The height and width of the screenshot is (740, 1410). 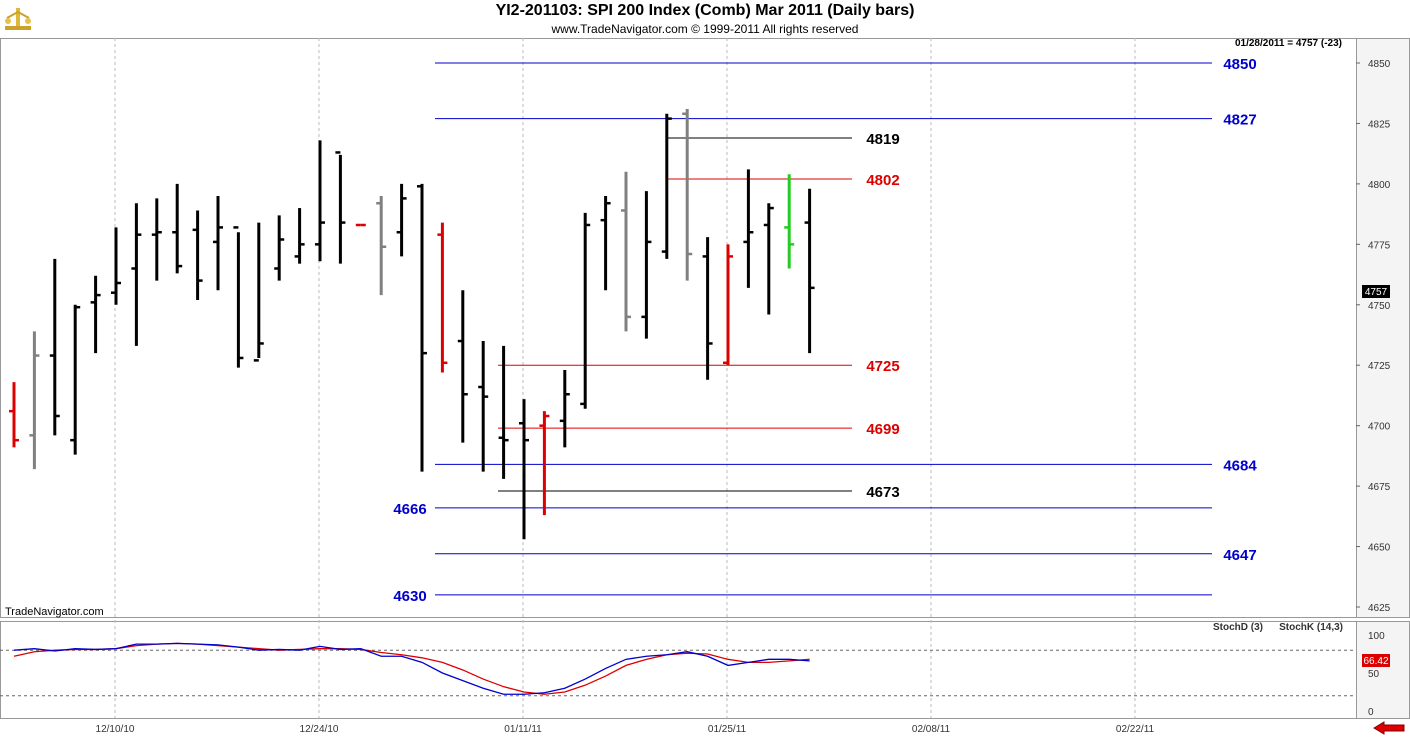 I want to click on x-tick-label: 02/08/11, so click(x=931, y=729).